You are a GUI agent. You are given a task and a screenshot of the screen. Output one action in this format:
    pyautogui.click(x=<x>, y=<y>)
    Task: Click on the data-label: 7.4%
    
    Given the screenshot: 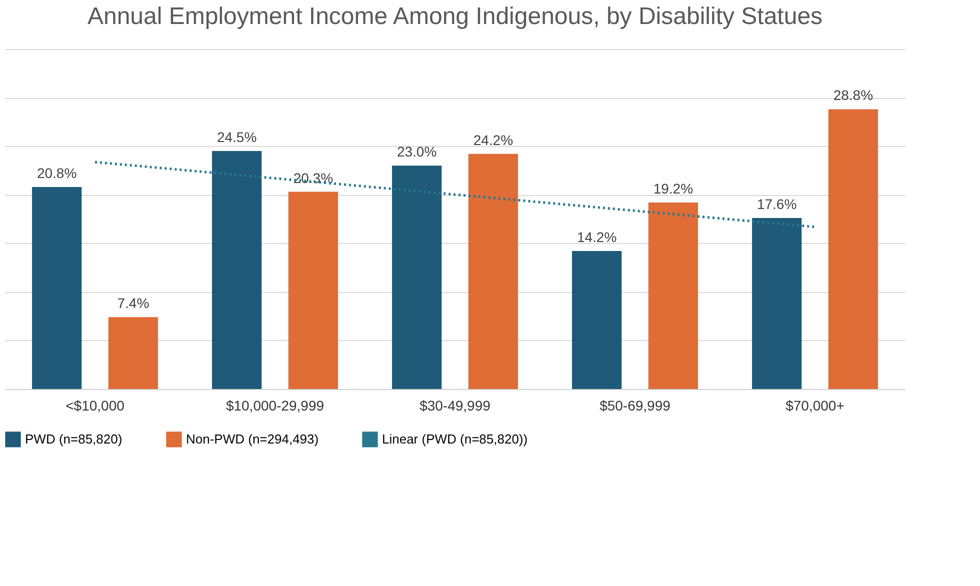 What is the action you would take?
    pyautogui.click(x=133, y=303)
    